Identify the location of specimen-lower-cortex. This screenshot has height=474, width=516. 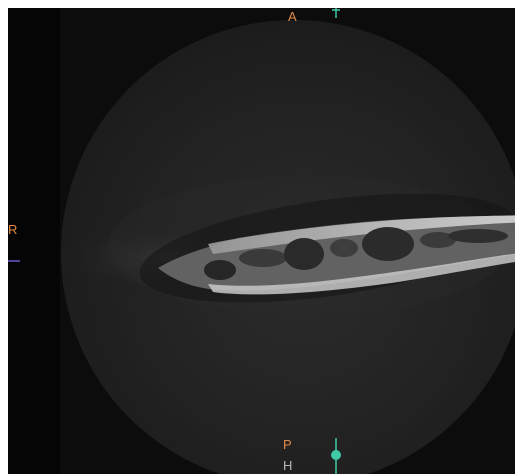
(361, 273).